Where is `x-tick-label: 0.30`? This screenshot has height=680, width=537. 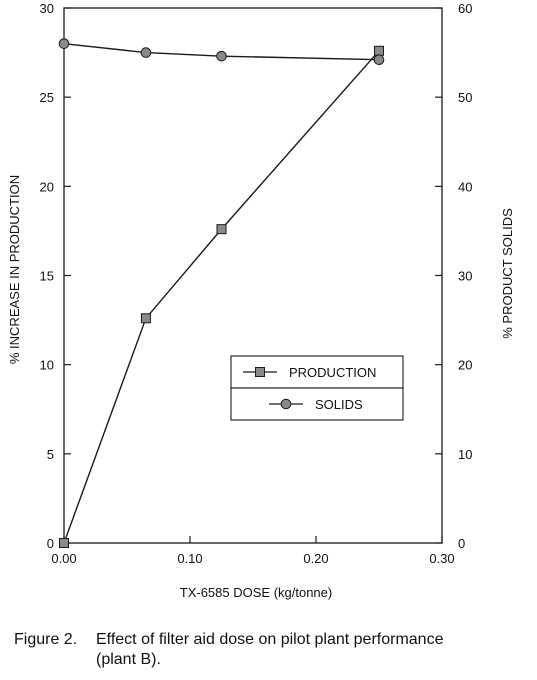
x-tick-label: 0.30 is located at coordinates (441, 558).